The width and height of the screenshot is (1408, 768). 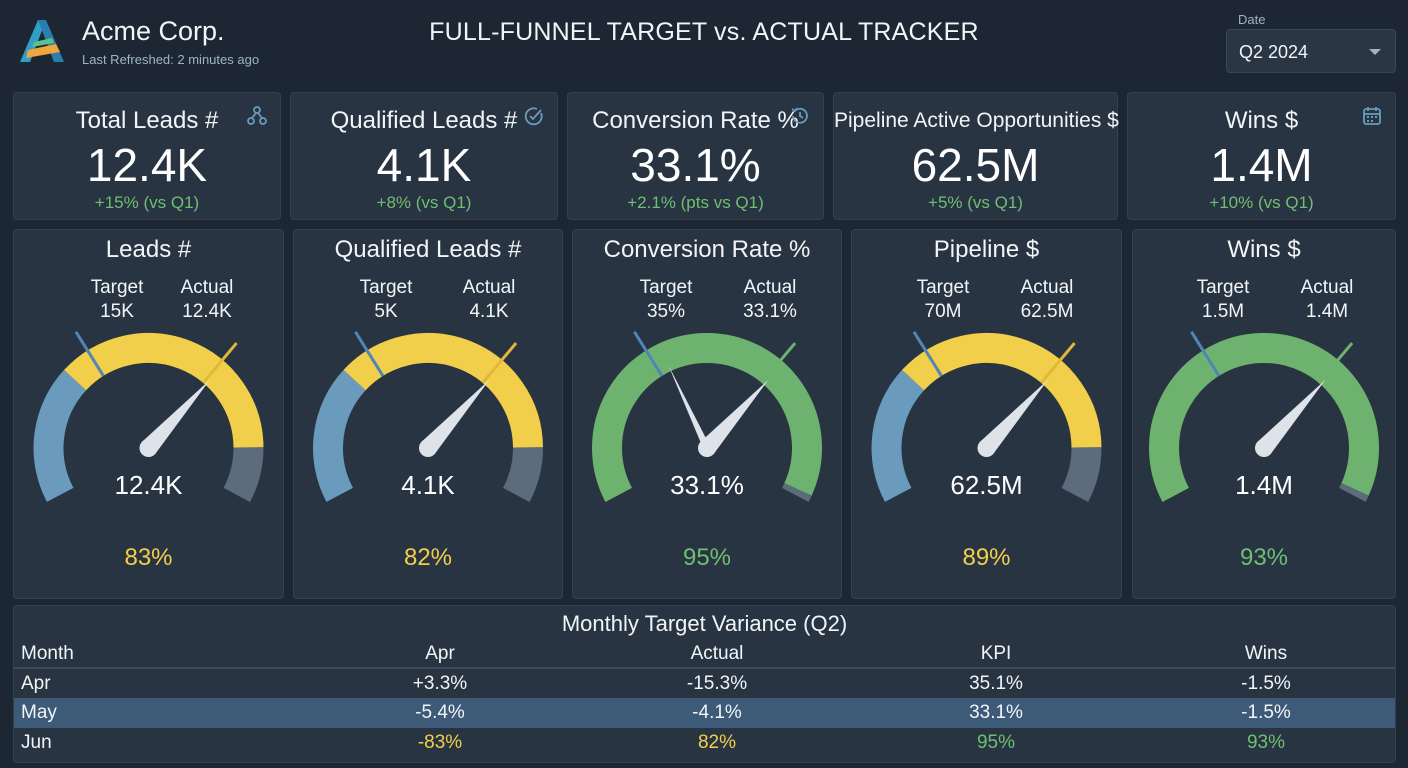 What do you see at coordinates (704, 713) in the screenshot?
I see `table-row: May -5.4% -4.1% 33.1% -1.5%` at bounding box center [704, 713].